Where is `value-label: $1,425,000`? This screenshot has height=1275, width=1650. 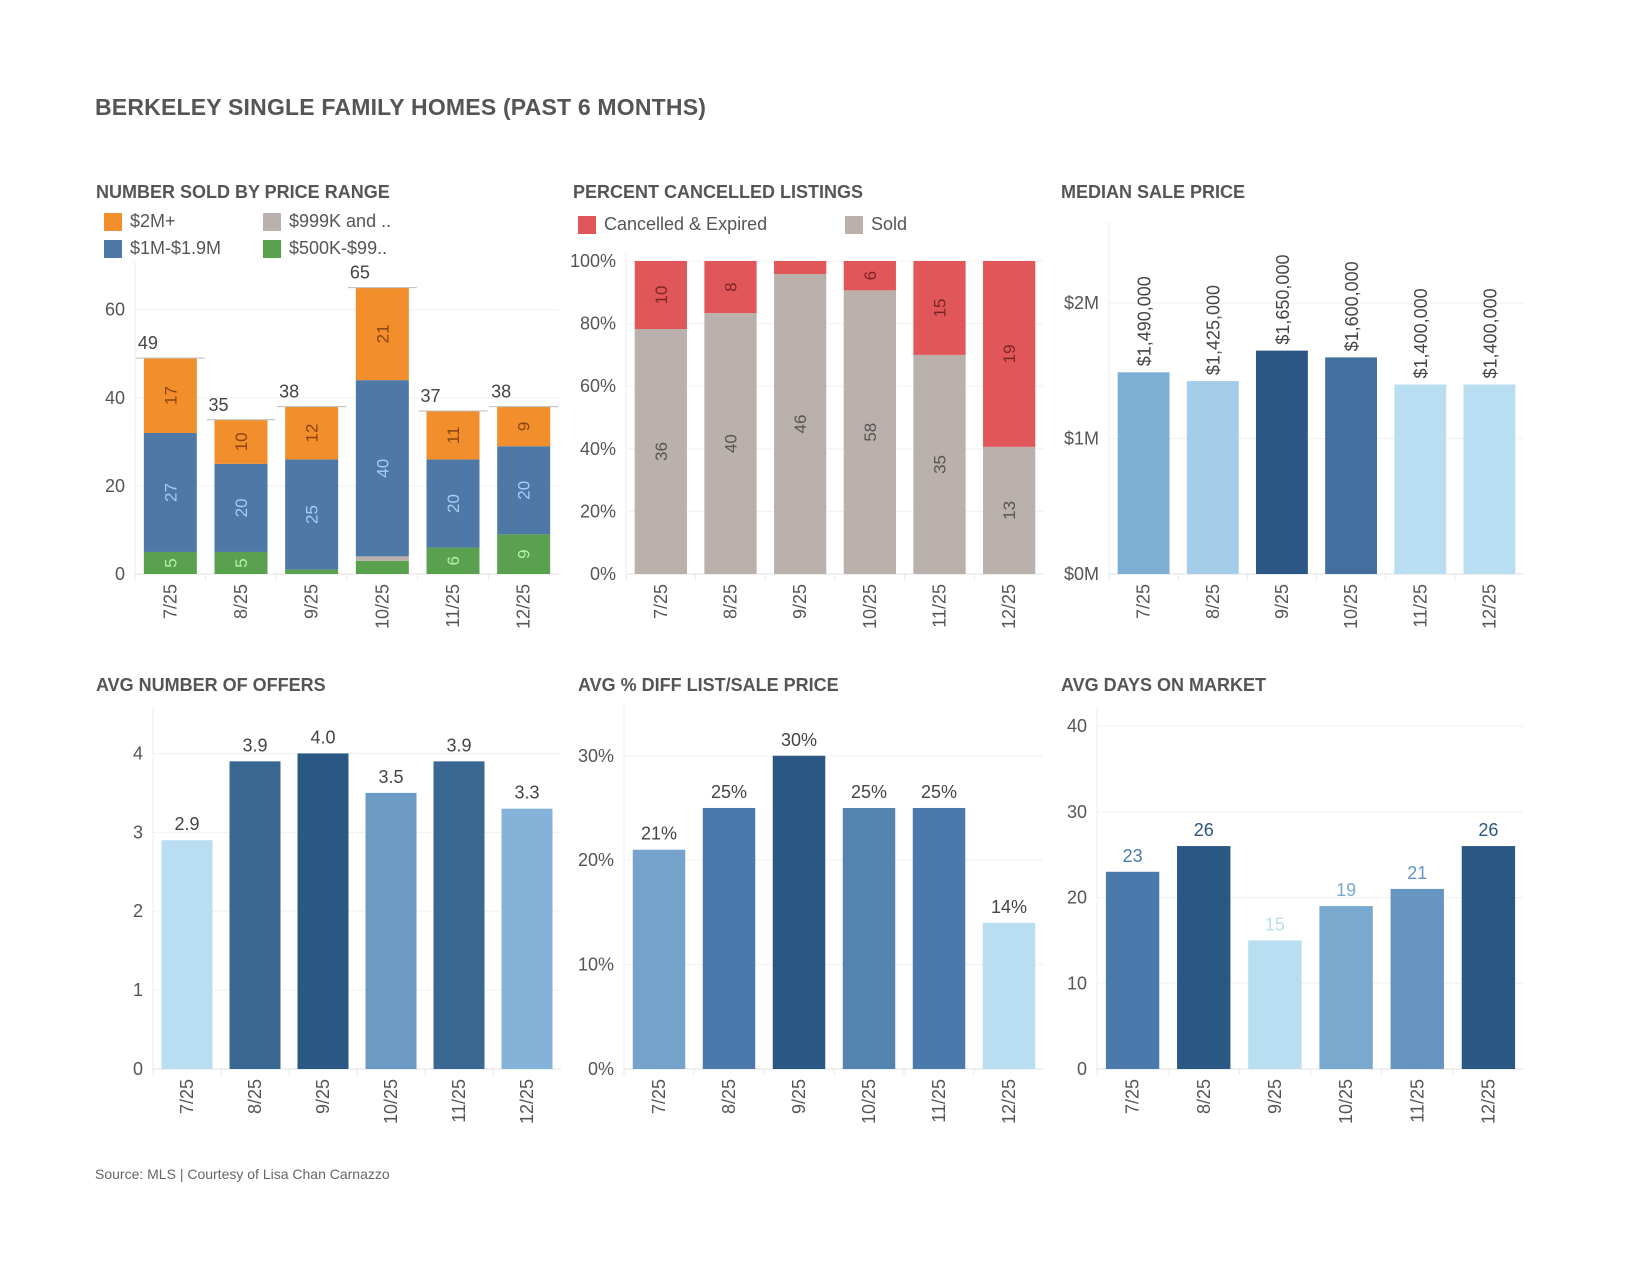 value-label: $1,425,000 is located at coordinates (1214, 330).